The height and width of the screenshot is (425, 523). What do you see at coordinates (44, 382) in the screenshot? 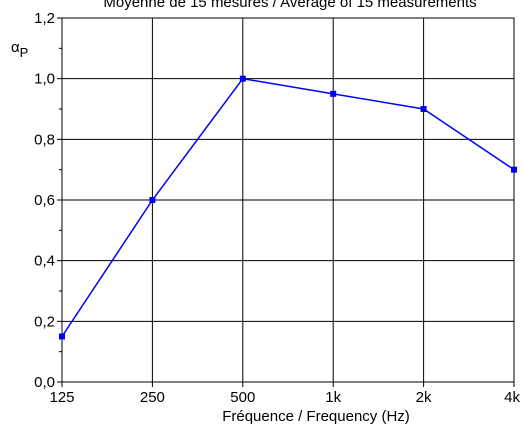
I see `y-tick-label: 0,0` at bounding box center [44, 382].